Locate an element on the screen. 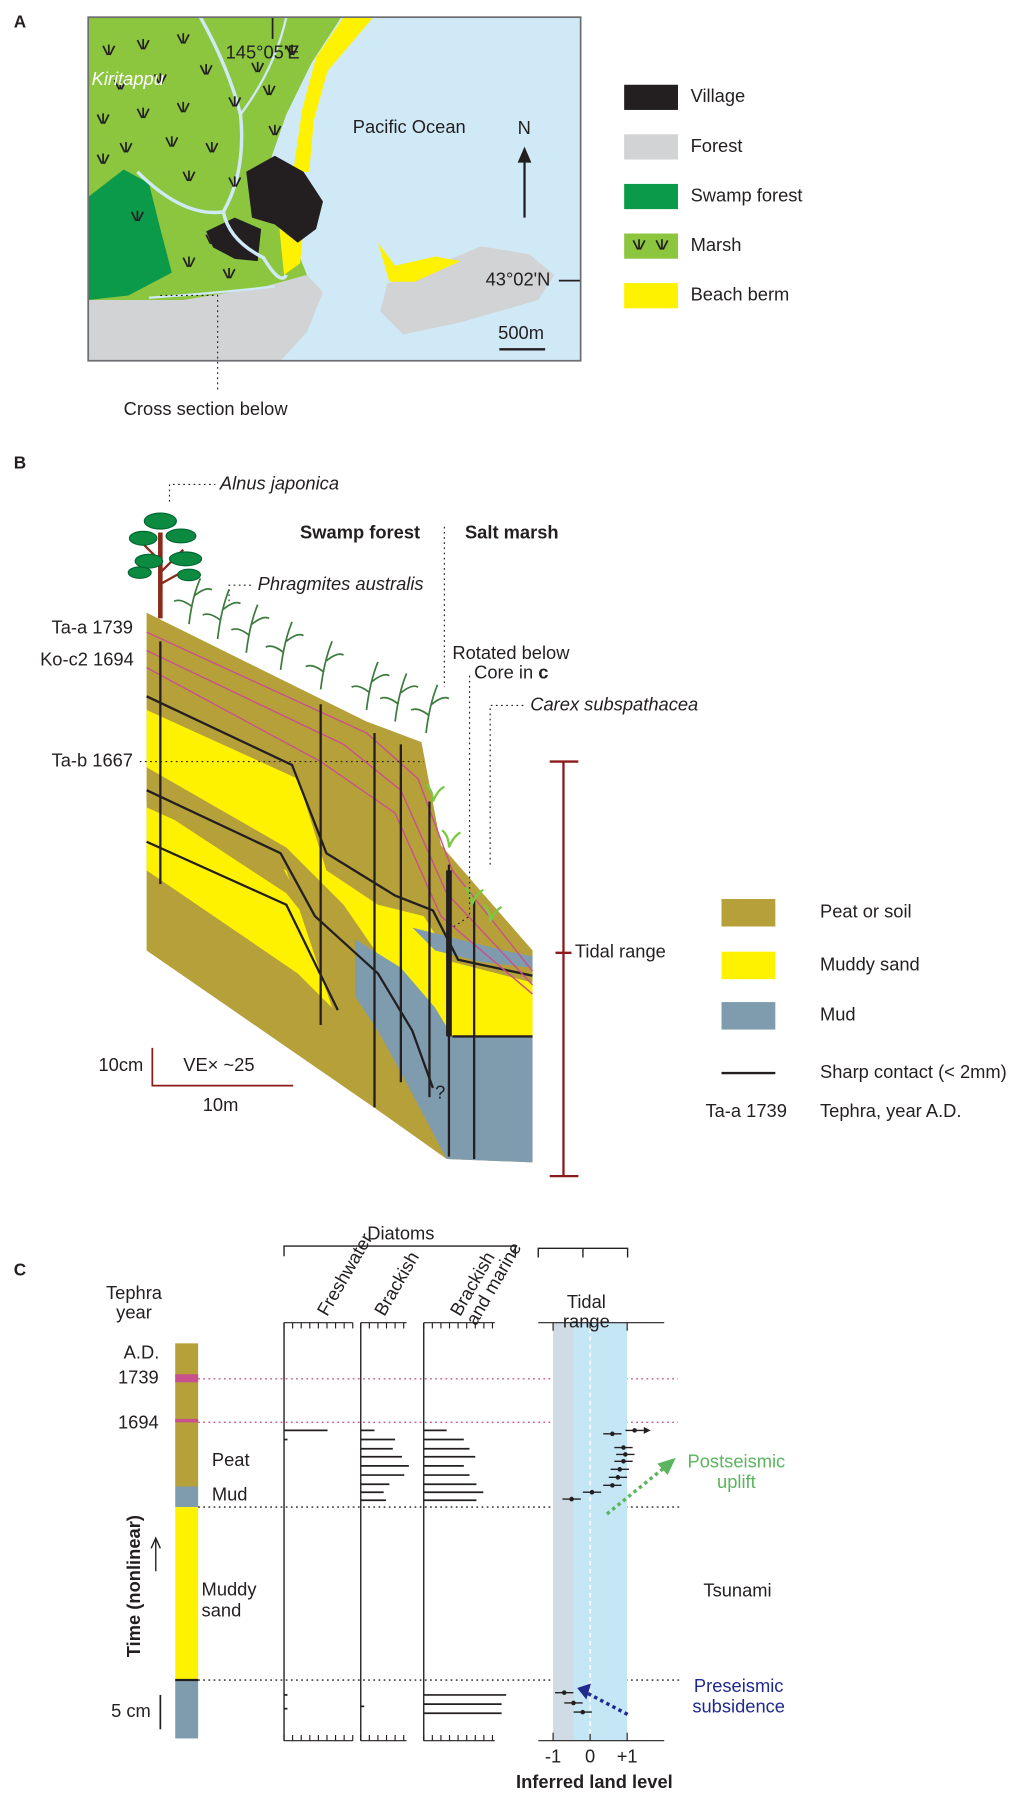 The image size is (1025, 1798). tidal-range-bar is located at coordinates (564, 969).